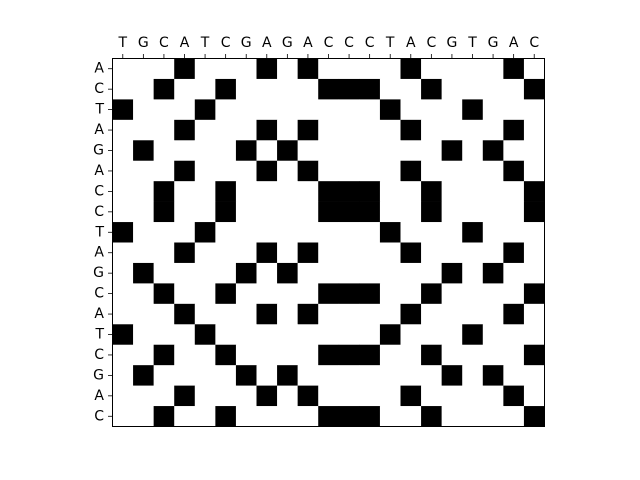 The width and height of the screenshot is (640, 480). What do you see at coordinates (99, 69) in the screenshot?
I see `y-tick-label: A` at bounding box center [99, 69].